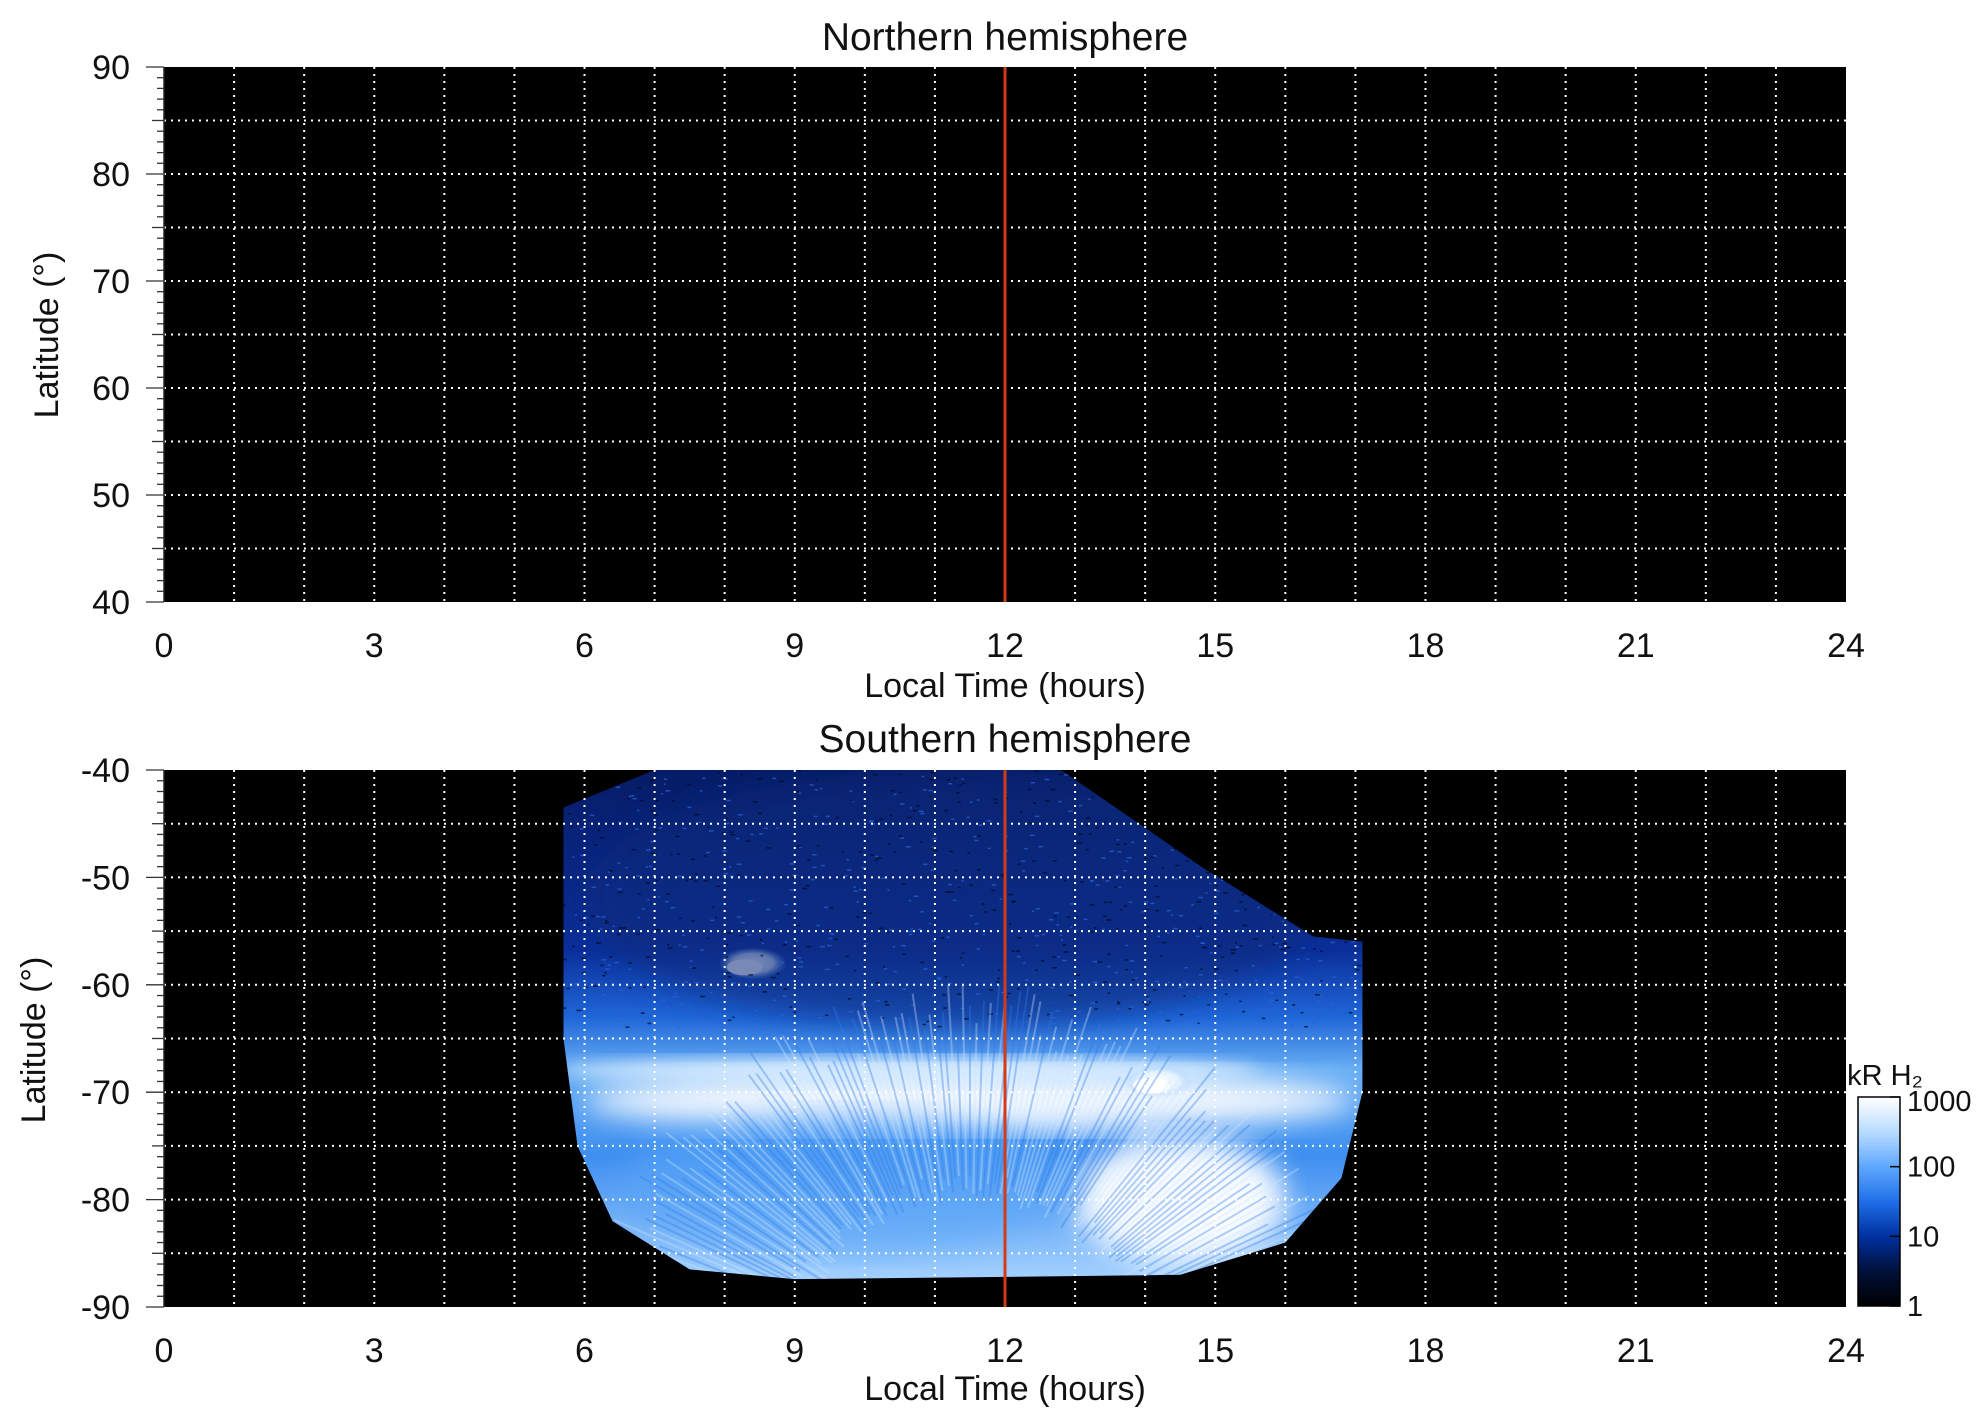  Describe the element at coordinates (1923, 1237) in the screenshot. I see `colorbar-tick-label: 10` at that location.